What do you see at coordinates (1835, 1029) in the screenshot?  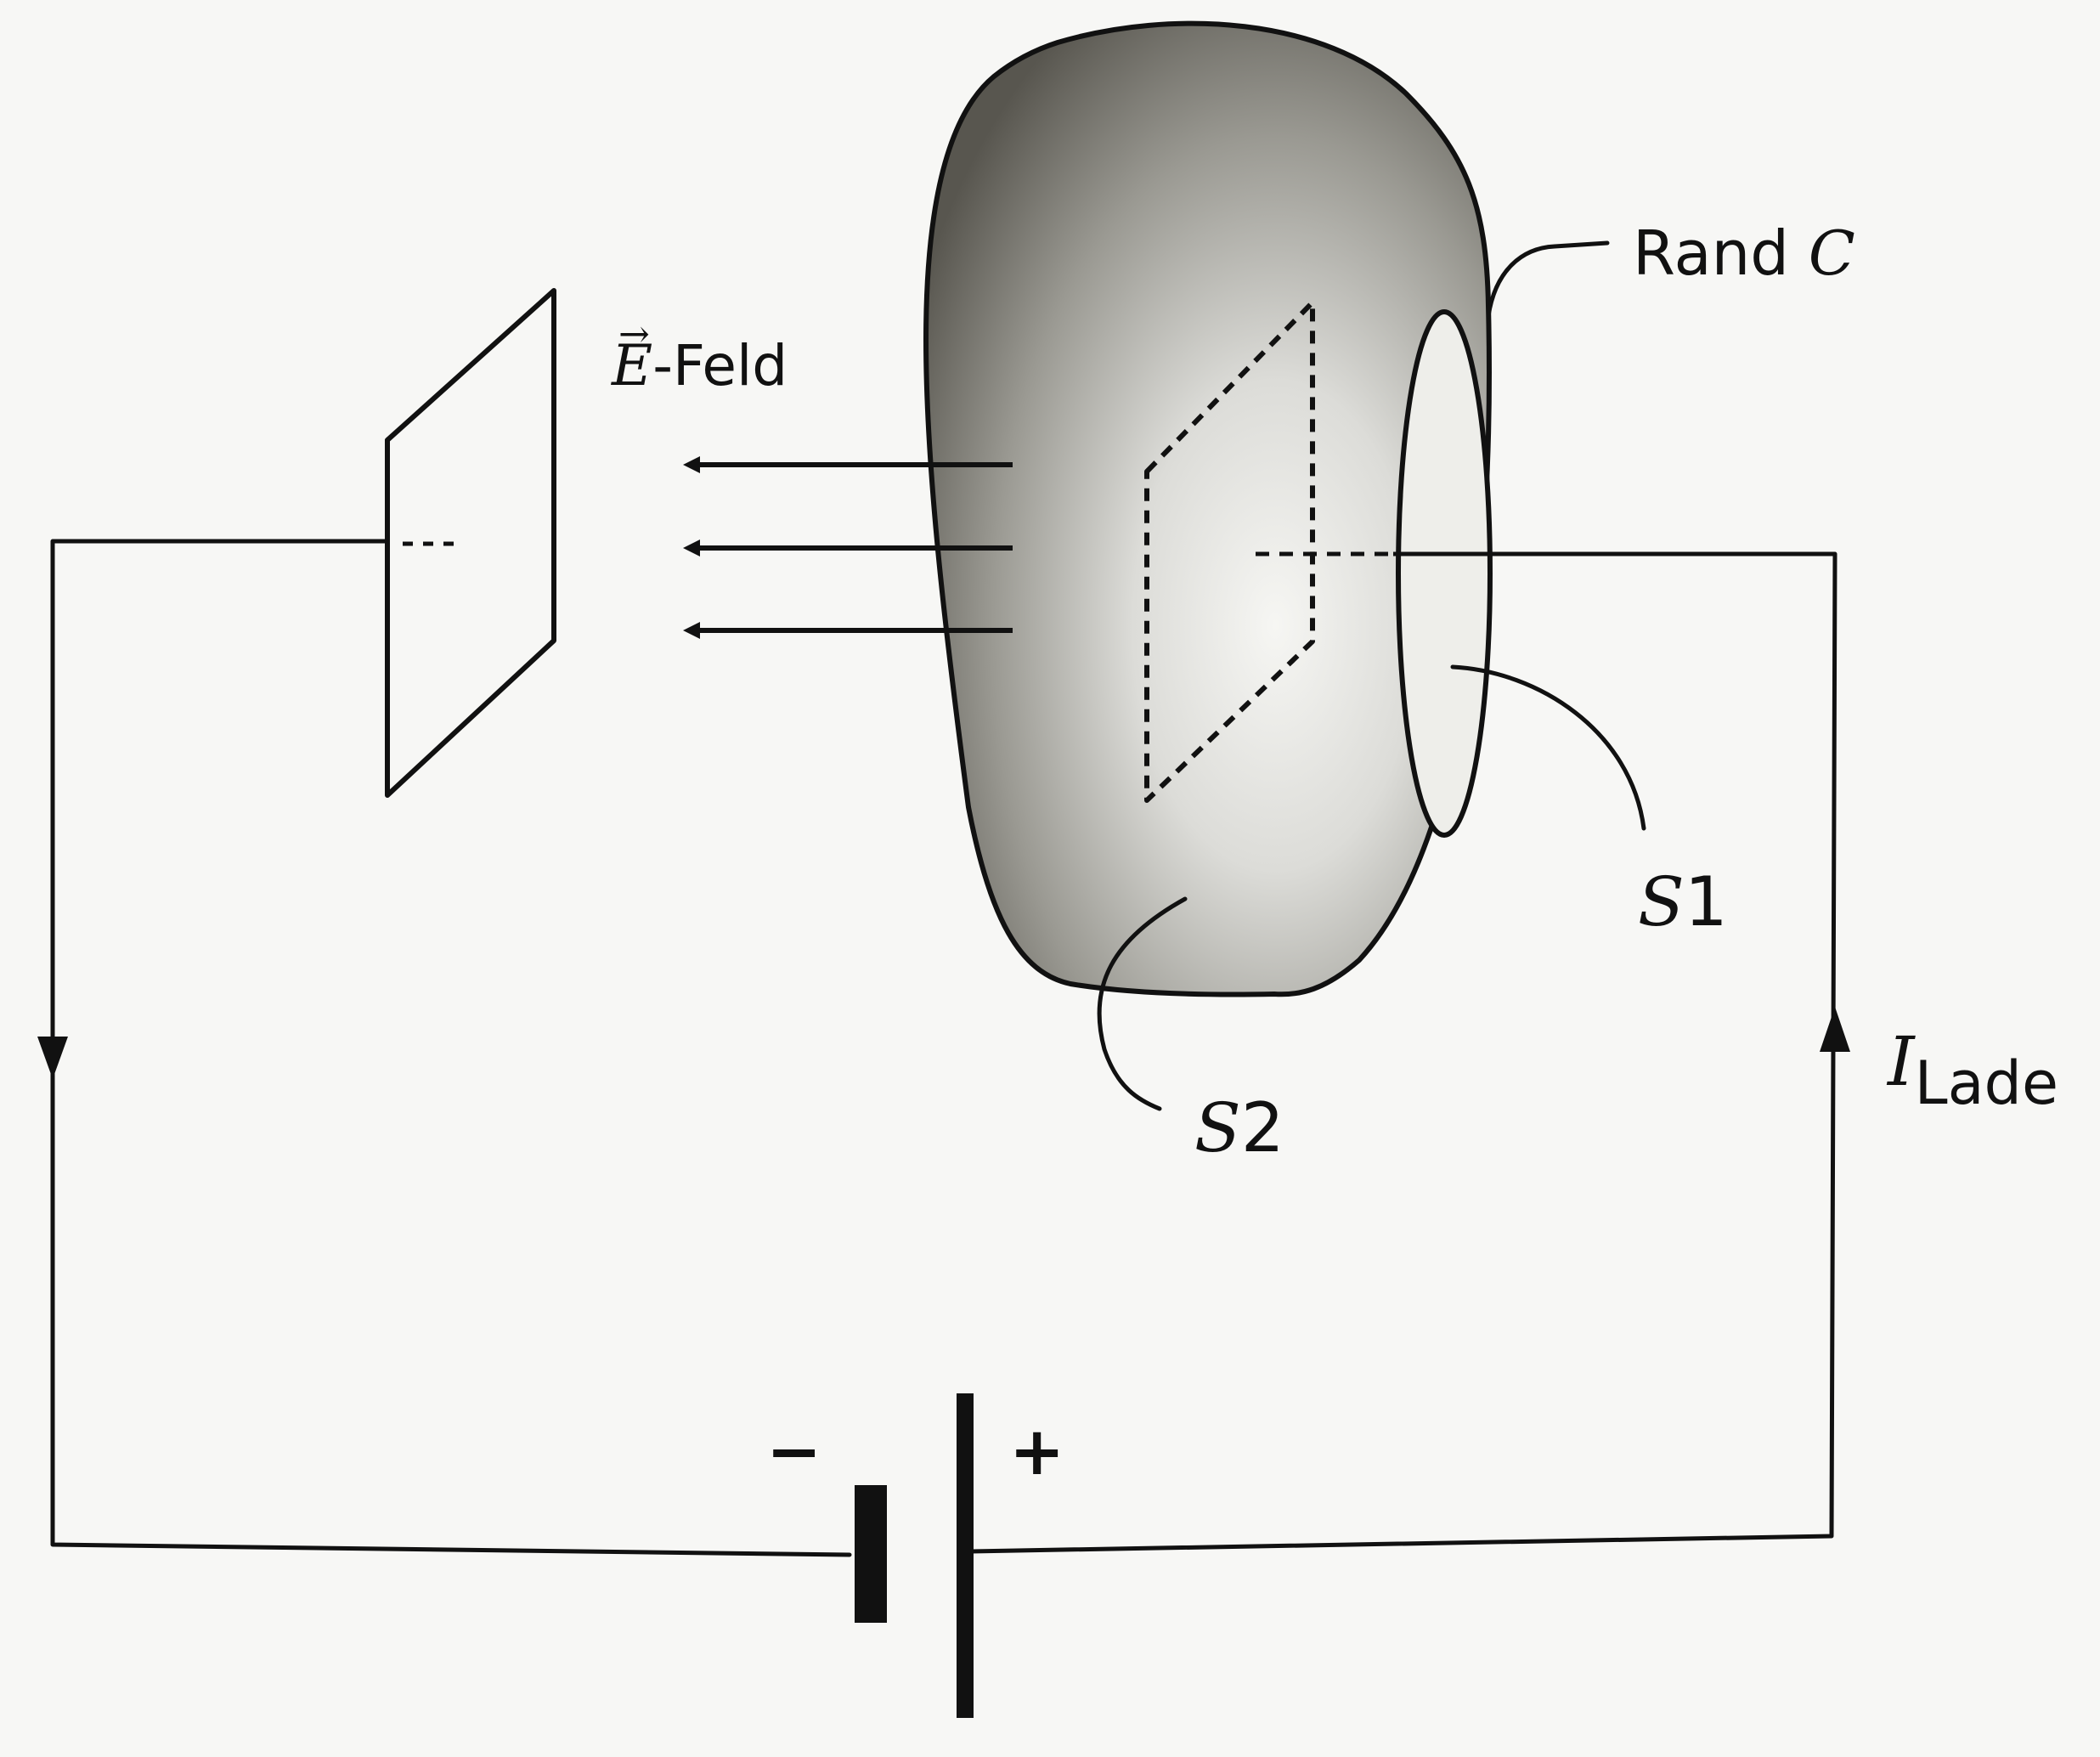 I see `current-arrow-up` at bounding box center [1835, 1029].